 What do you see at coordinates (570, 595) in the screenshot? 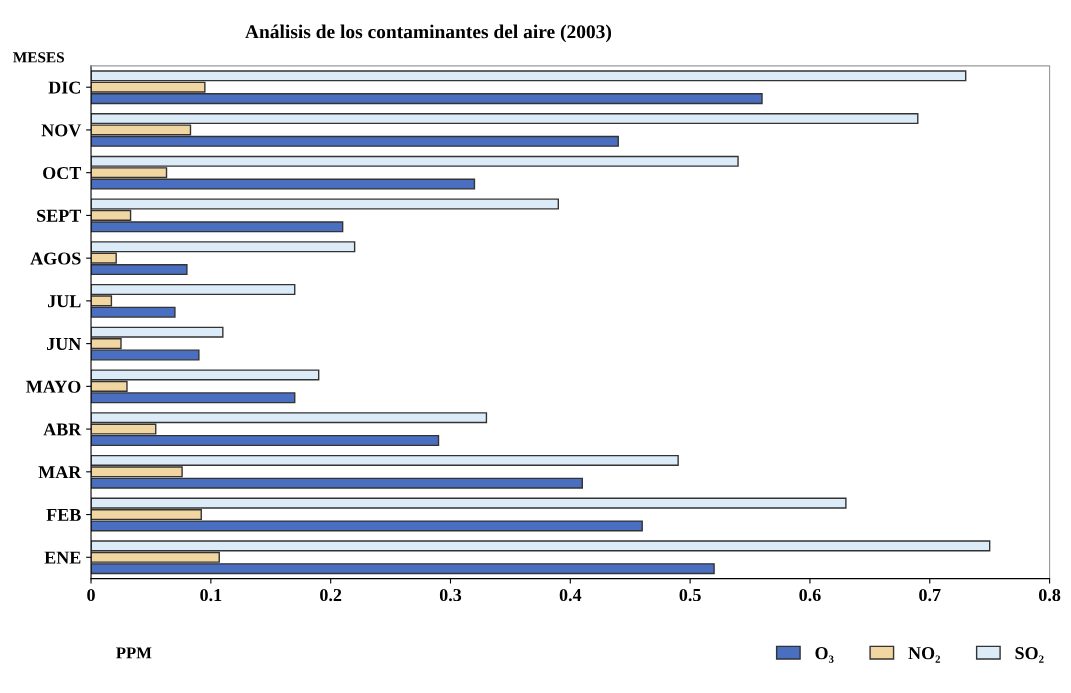
I see `x-tick-label: 0.4` at bounding box center [570, 595].